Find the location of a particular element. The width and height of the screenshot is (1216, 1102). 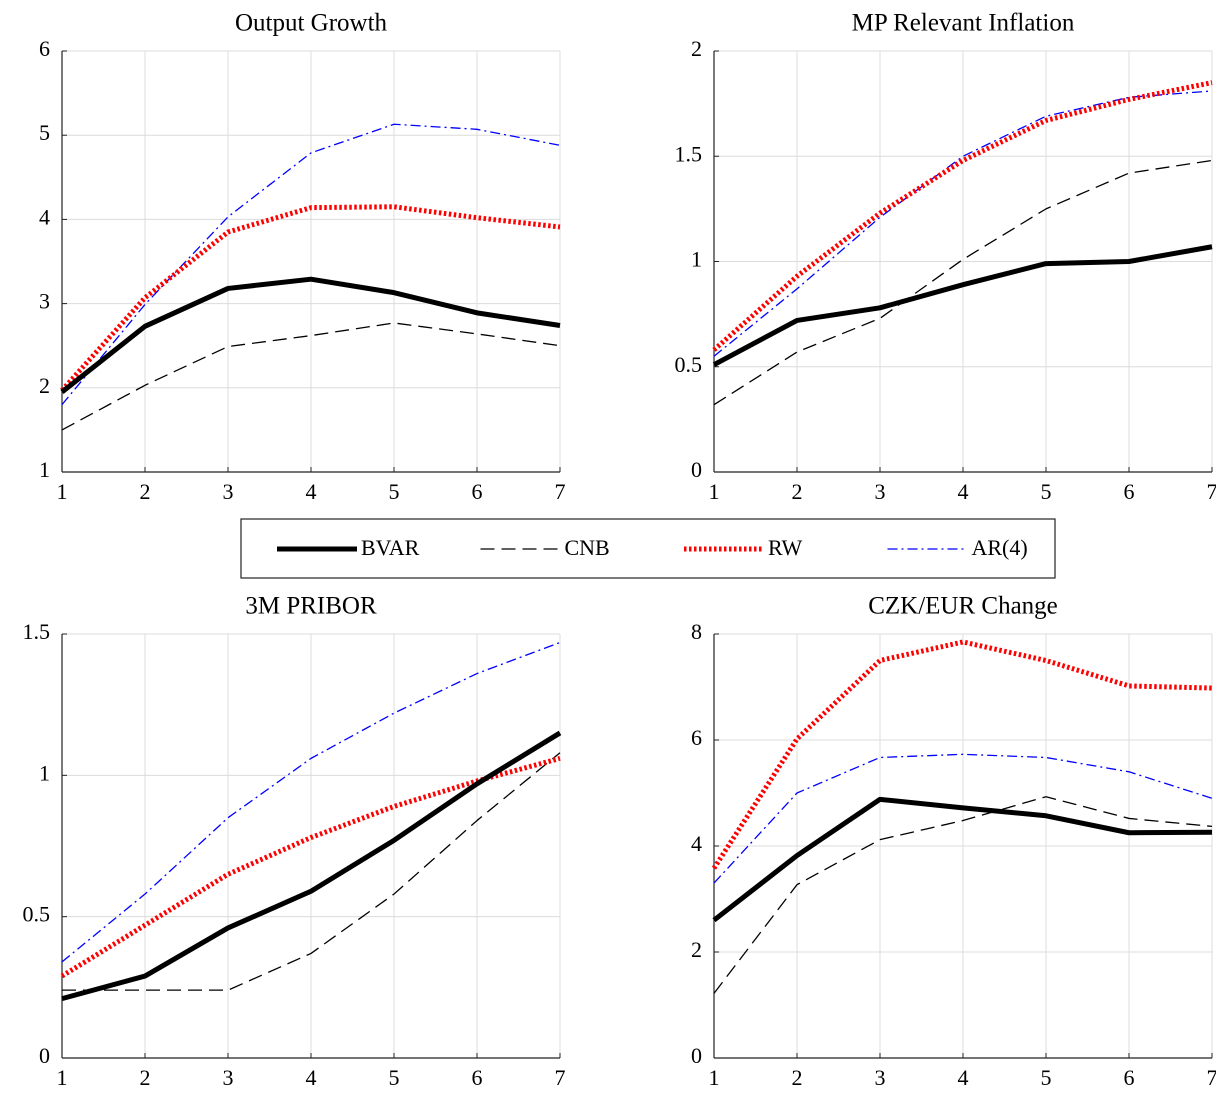

legend-label: BVAR is located at coordinates (390, 547).